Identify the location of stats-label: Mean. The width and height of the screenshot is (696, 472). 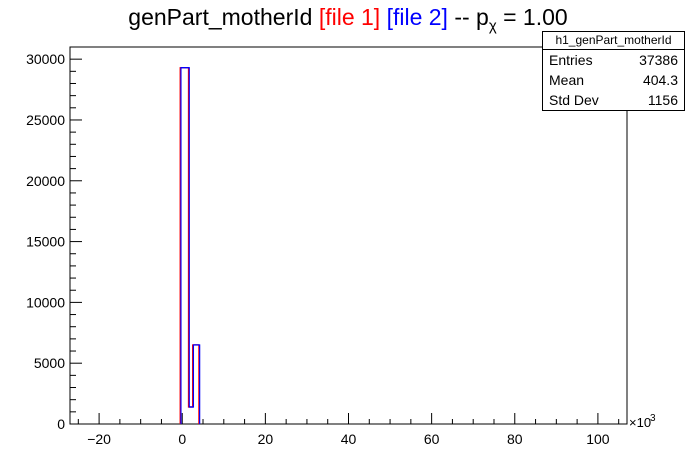
(567, 80).